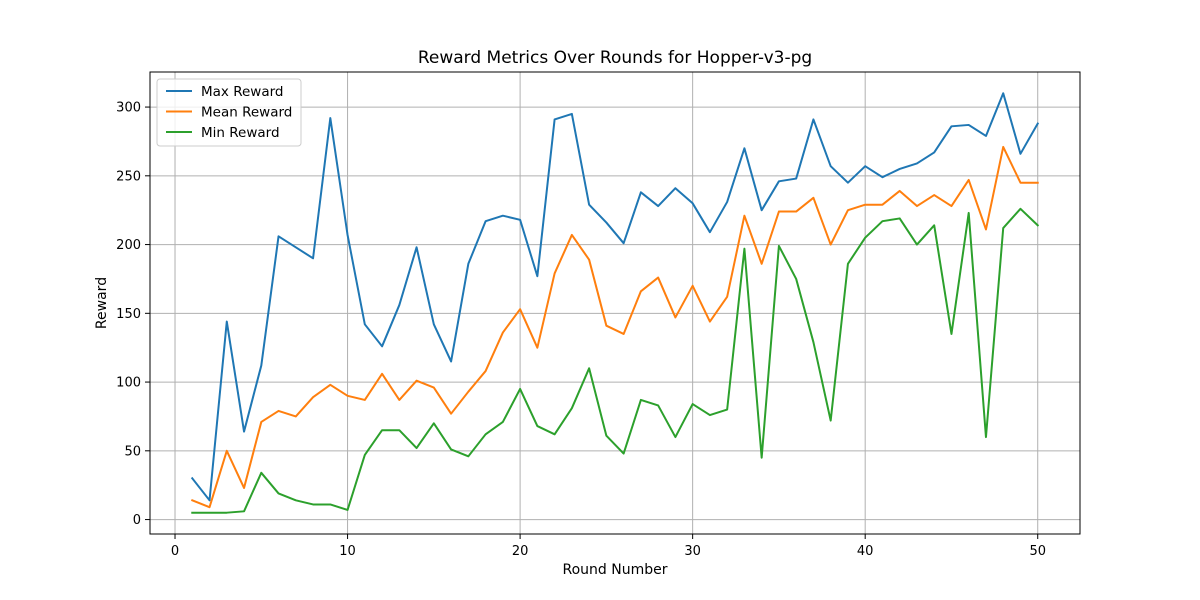  What do you see at coordinates (132, 451) in the screenshot?
I see `y-tick-label: 50` at bounding box center [132, 451].